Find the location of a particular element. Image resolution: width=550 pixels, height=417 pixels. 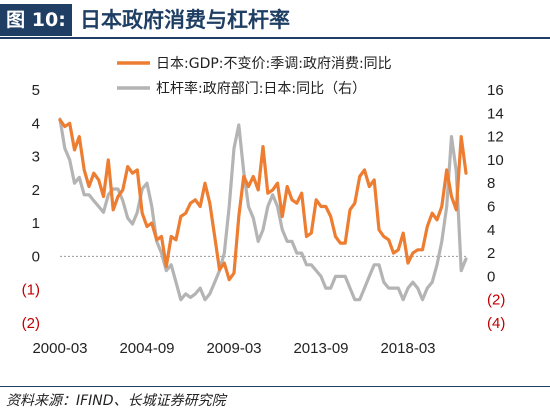

y-left-tick-label: 1 is located at coordinates (36, 223).